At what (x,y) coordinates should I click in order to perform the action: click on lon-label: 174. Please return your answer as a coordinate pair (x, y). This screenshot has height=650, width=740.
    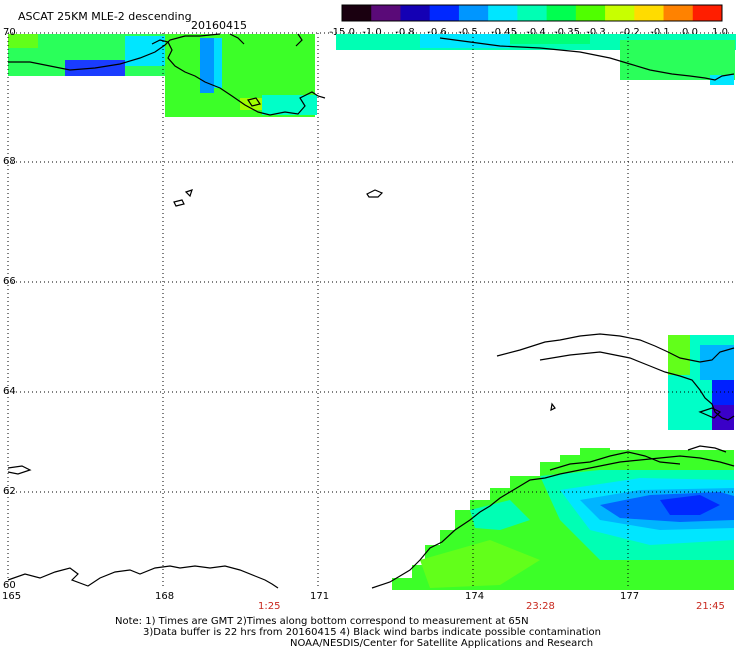
    Looking at the image, I should click on (475, 596).